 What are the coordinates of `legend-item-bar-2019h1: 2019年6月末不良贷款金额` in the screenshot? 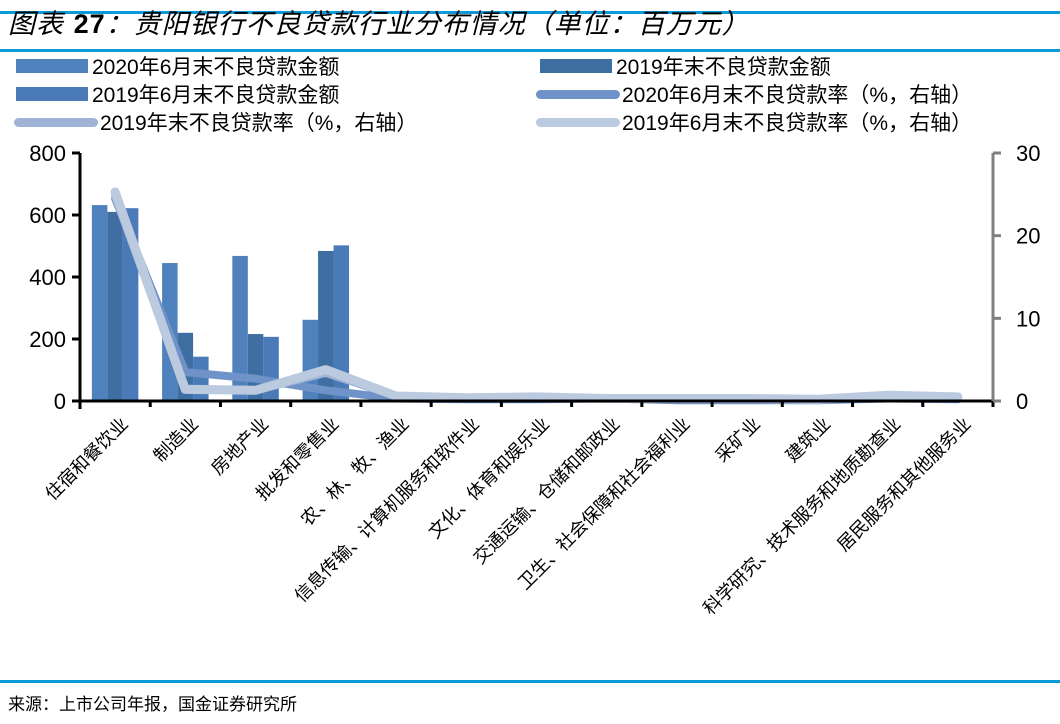 It's located at (177, 94).